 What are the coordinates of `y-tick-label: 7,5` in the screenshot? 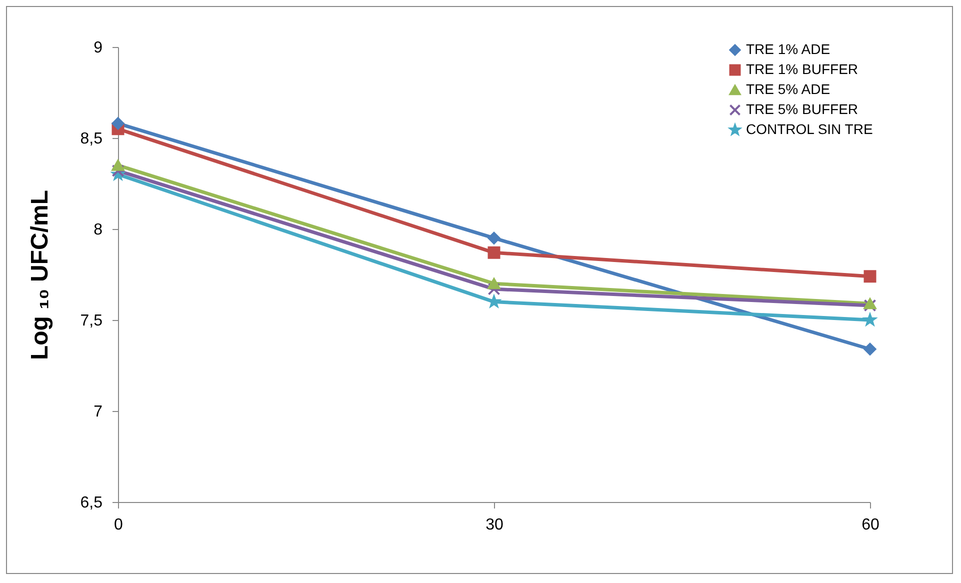 It's located at (91, 321).